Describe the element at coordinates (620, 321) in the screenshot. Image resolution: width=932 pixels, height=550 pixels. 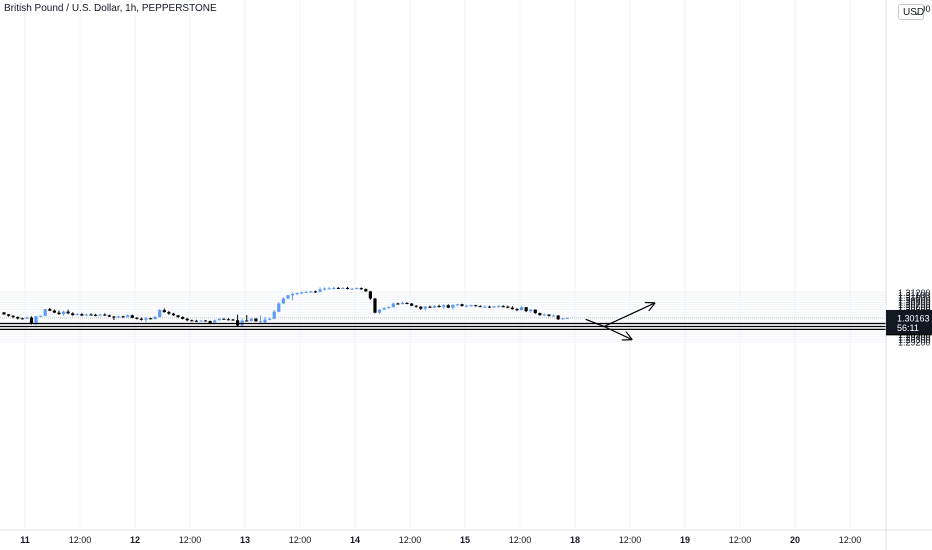
I see `projection-arrows` at that location.